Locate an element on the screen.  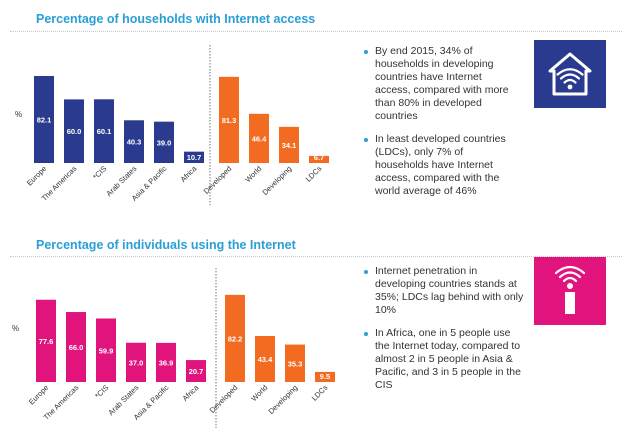
category-label: World is located at coordinates (259, 393).